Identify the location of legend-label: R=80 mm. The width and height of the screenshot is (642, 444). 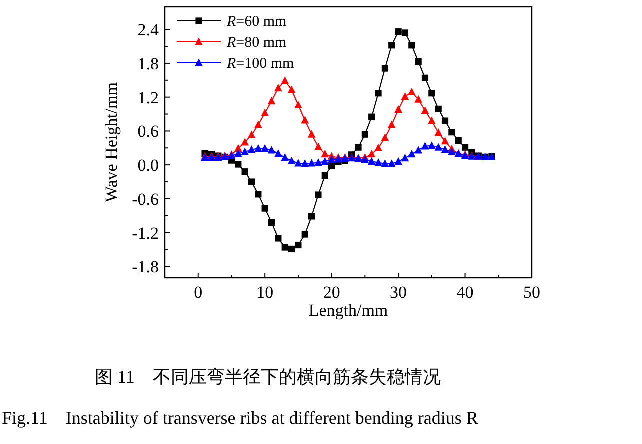
(257, 43).